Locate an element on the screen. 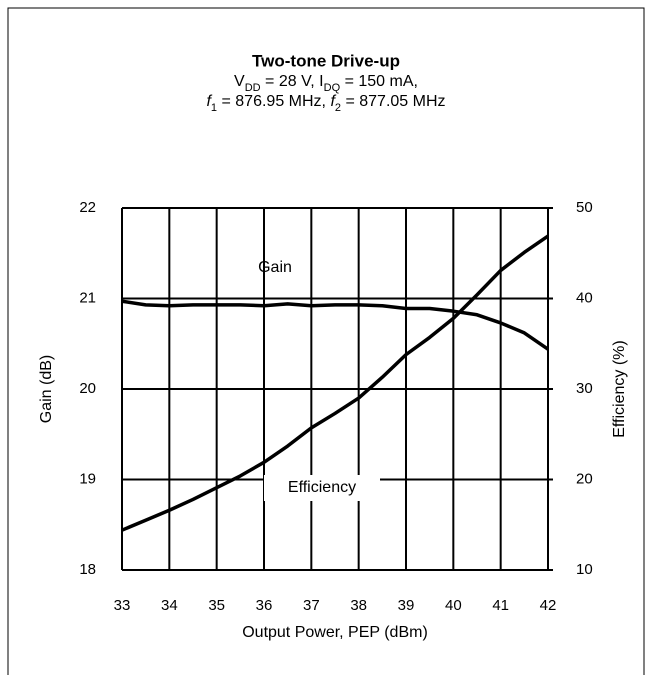 The width and height of the screenshot is (652, 675). chart-subtitle: f1 = 876.95 MHz, f2 = 877.05 MHz is located at coordinates (325, 103).